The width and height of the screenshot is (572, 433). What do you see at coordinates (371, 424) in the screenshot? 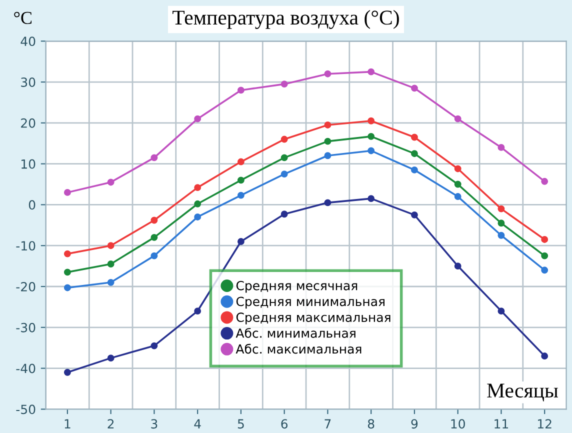
I see `x-tick-label: 8` at bounding box center [371, 424].